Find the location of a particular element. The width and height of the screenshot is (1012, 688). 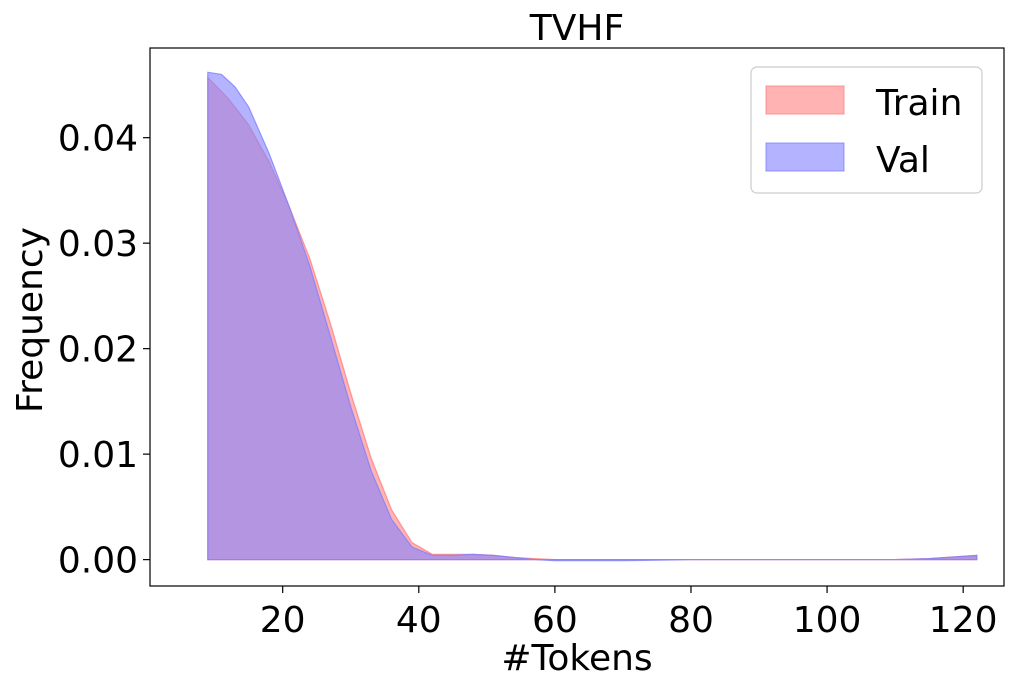

legend-label-train: Train is located at coordinates (918, 103).